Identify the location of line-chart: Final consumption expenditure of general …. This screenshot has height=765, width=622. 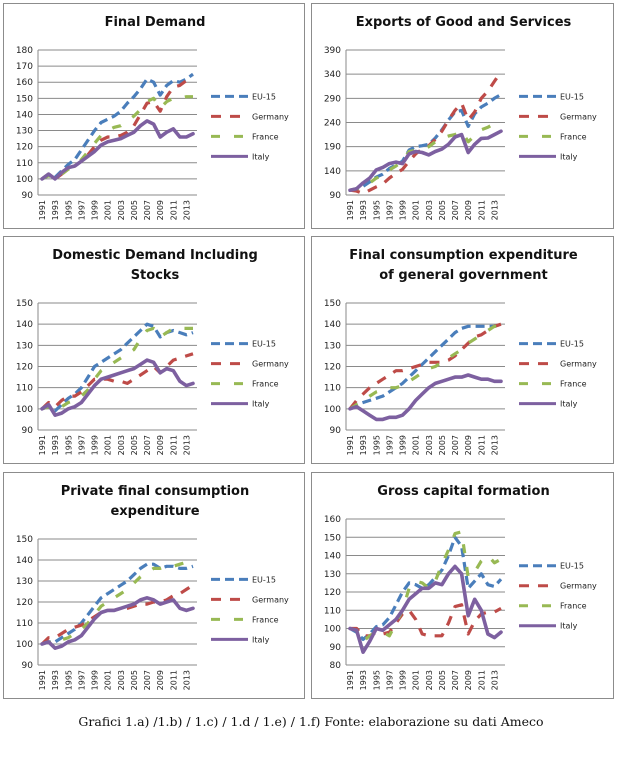
(460, 351).